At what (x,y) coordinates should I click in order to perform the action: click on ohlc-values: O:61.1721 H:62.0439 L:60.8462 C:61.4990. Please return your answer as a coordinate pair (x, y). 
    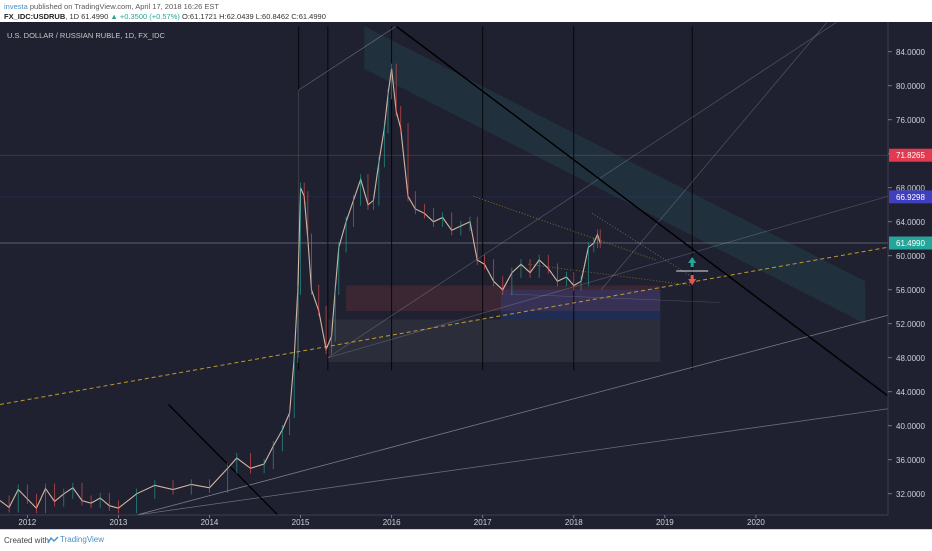
    Looking at the image, I should click on (254, 16).